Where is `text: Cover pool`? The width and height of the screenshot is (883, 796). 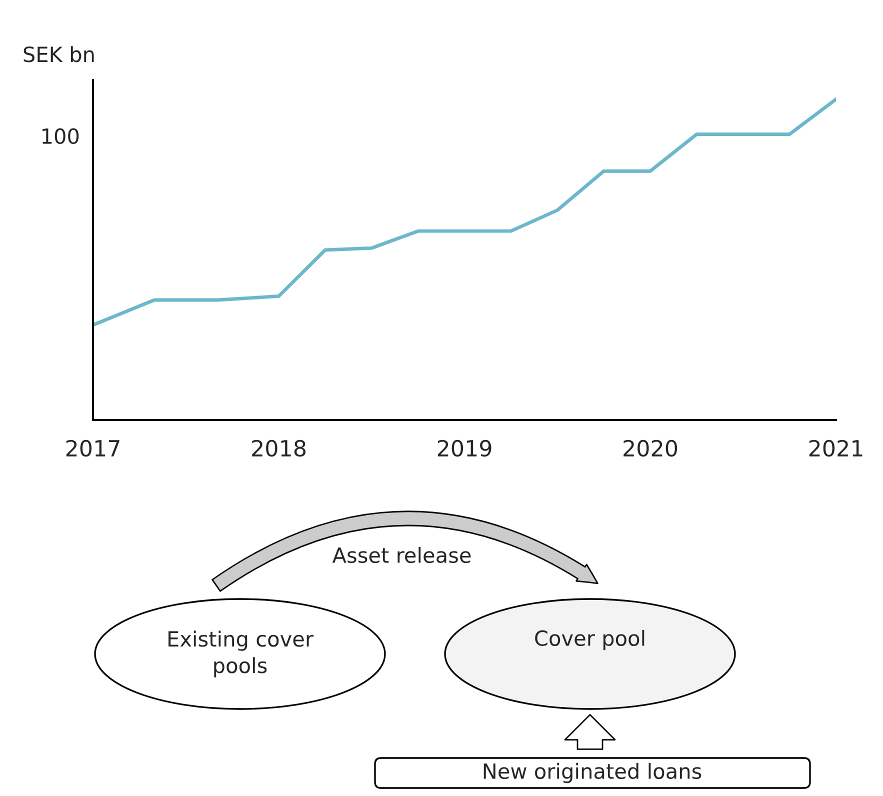
text: Cover pool is located at coordinates (589, 640).